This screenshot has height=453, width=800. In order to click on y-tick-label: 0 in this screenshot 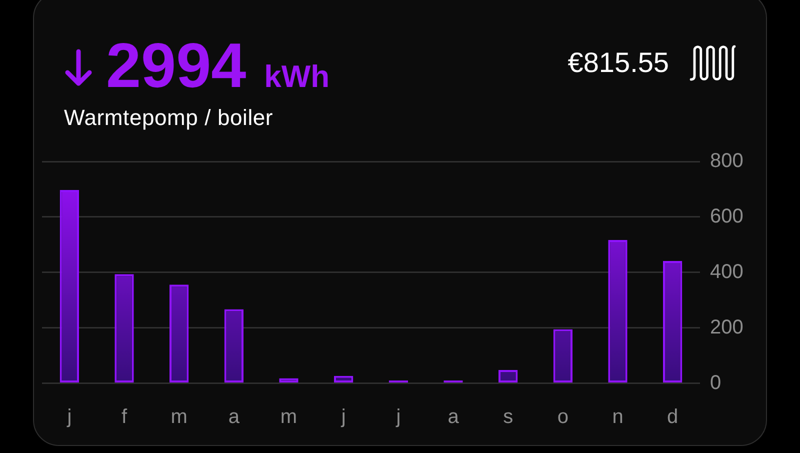, I will do `click(716, 383)`.